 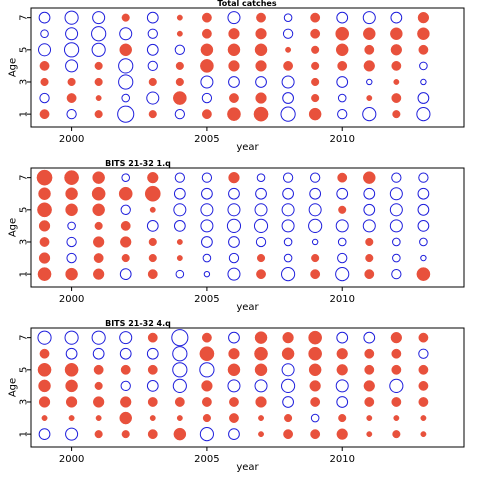 What do you see at coordinates (206, 299) in the screenshot?
I see `x-tick-label: 2005` at bounding box center [206, 299].